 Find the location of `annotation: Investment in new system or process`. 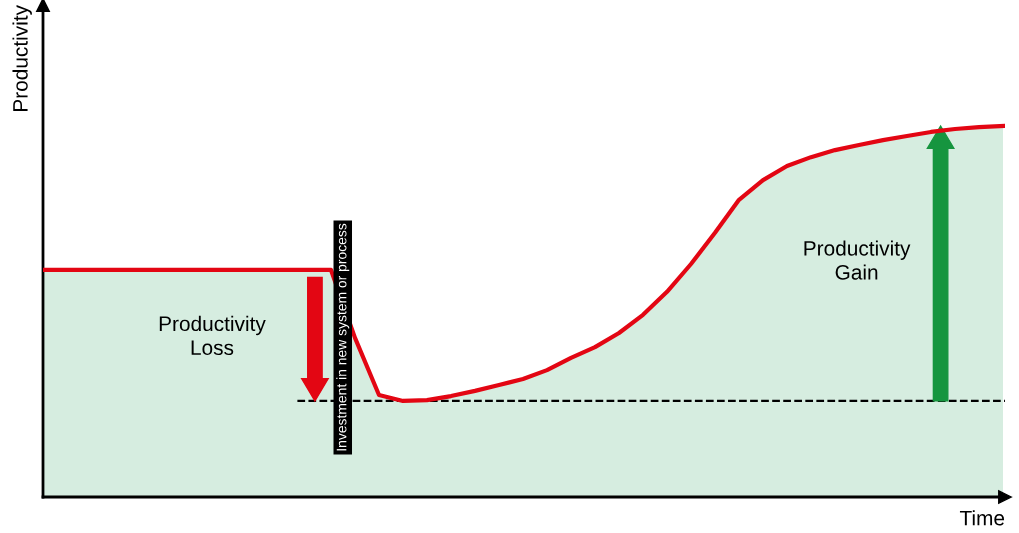

annotation: Investment in new system or process is located at coordinates (343, 337).